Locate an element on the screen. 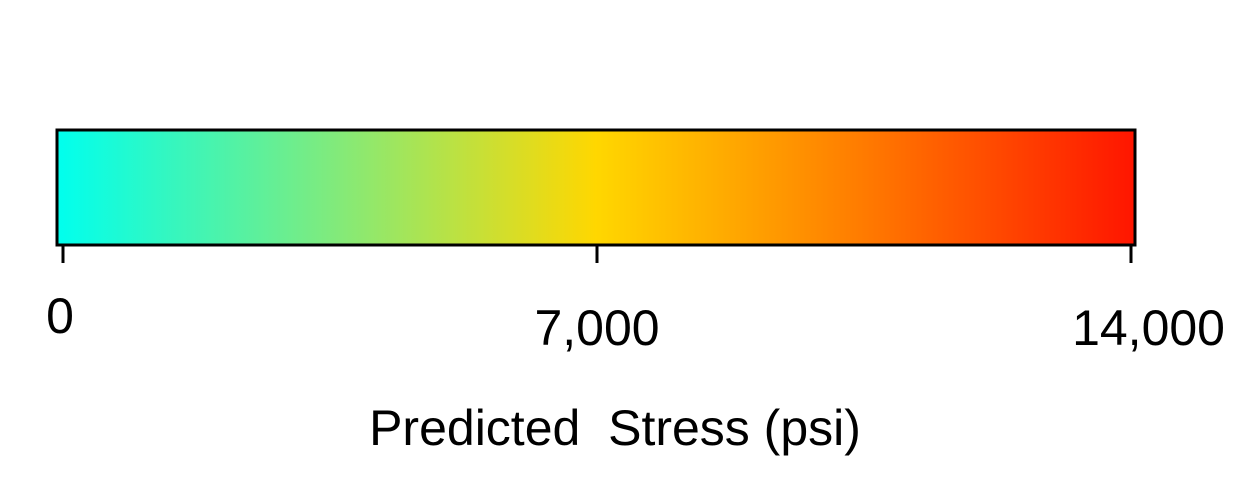  colorbar-axis-title: Predicted Stress (psi) is located at coordinates (615, 428).